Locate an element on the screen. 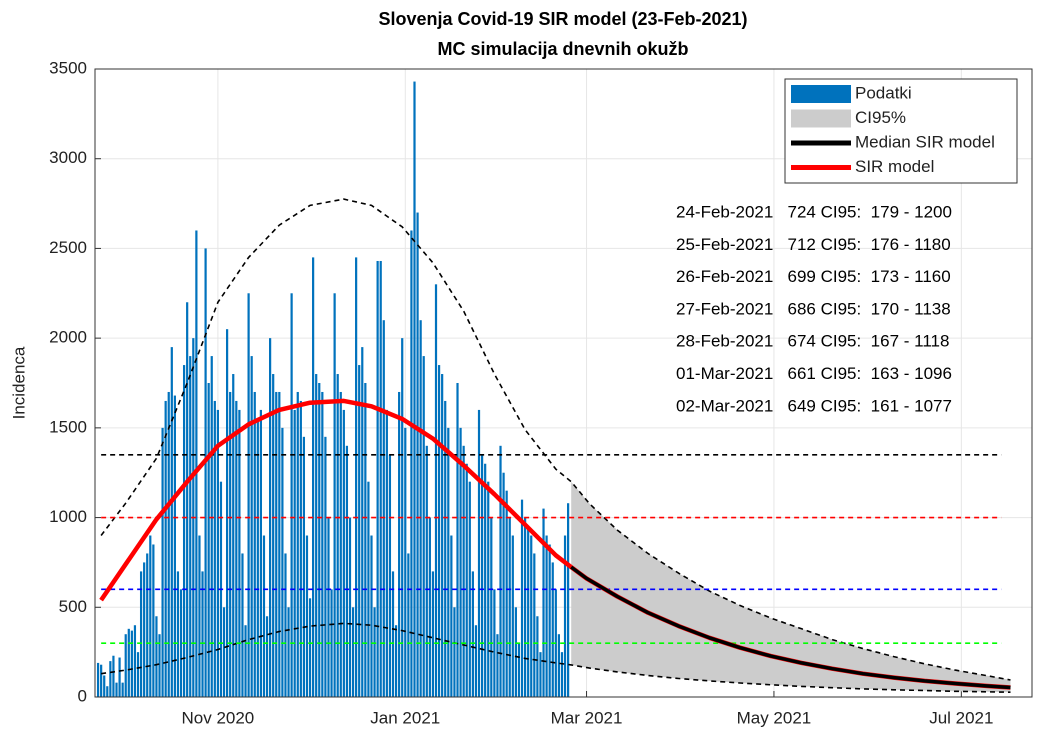 The image size is (1050, 729). y-axis-label: Incidenca is located at coordinates (18, 382).